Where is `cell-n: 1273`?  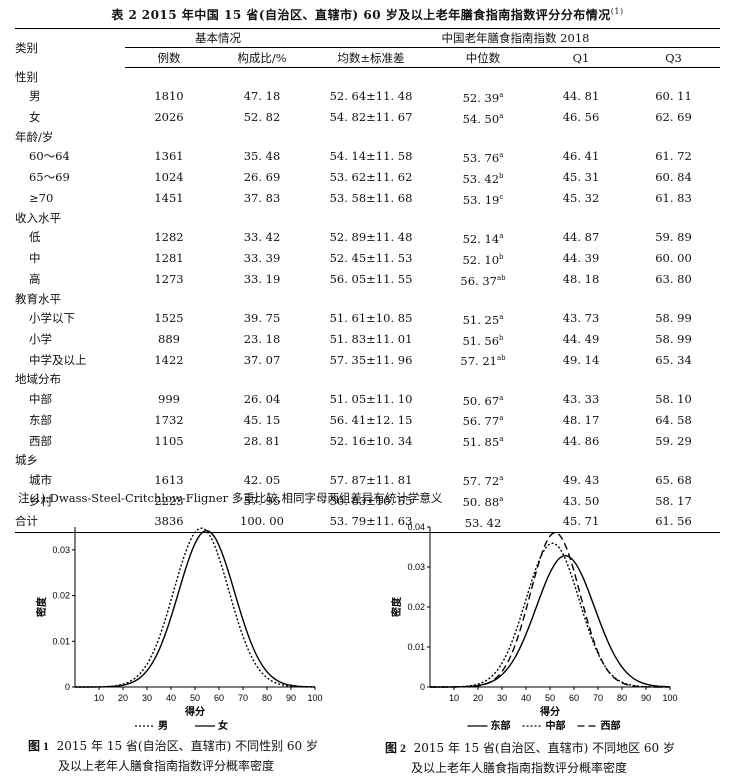 cell-n: 1273 is located at coordinates (169, 278).